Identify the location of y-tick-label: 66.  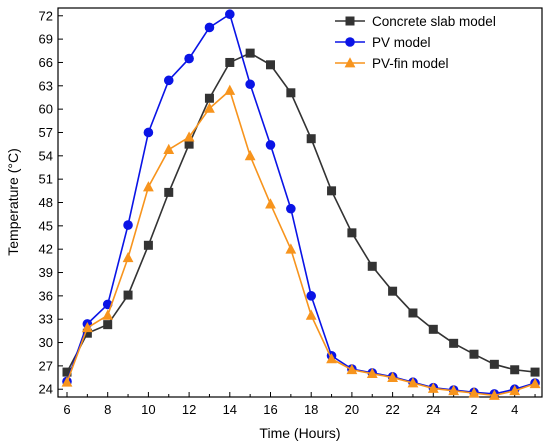
(46, 62).